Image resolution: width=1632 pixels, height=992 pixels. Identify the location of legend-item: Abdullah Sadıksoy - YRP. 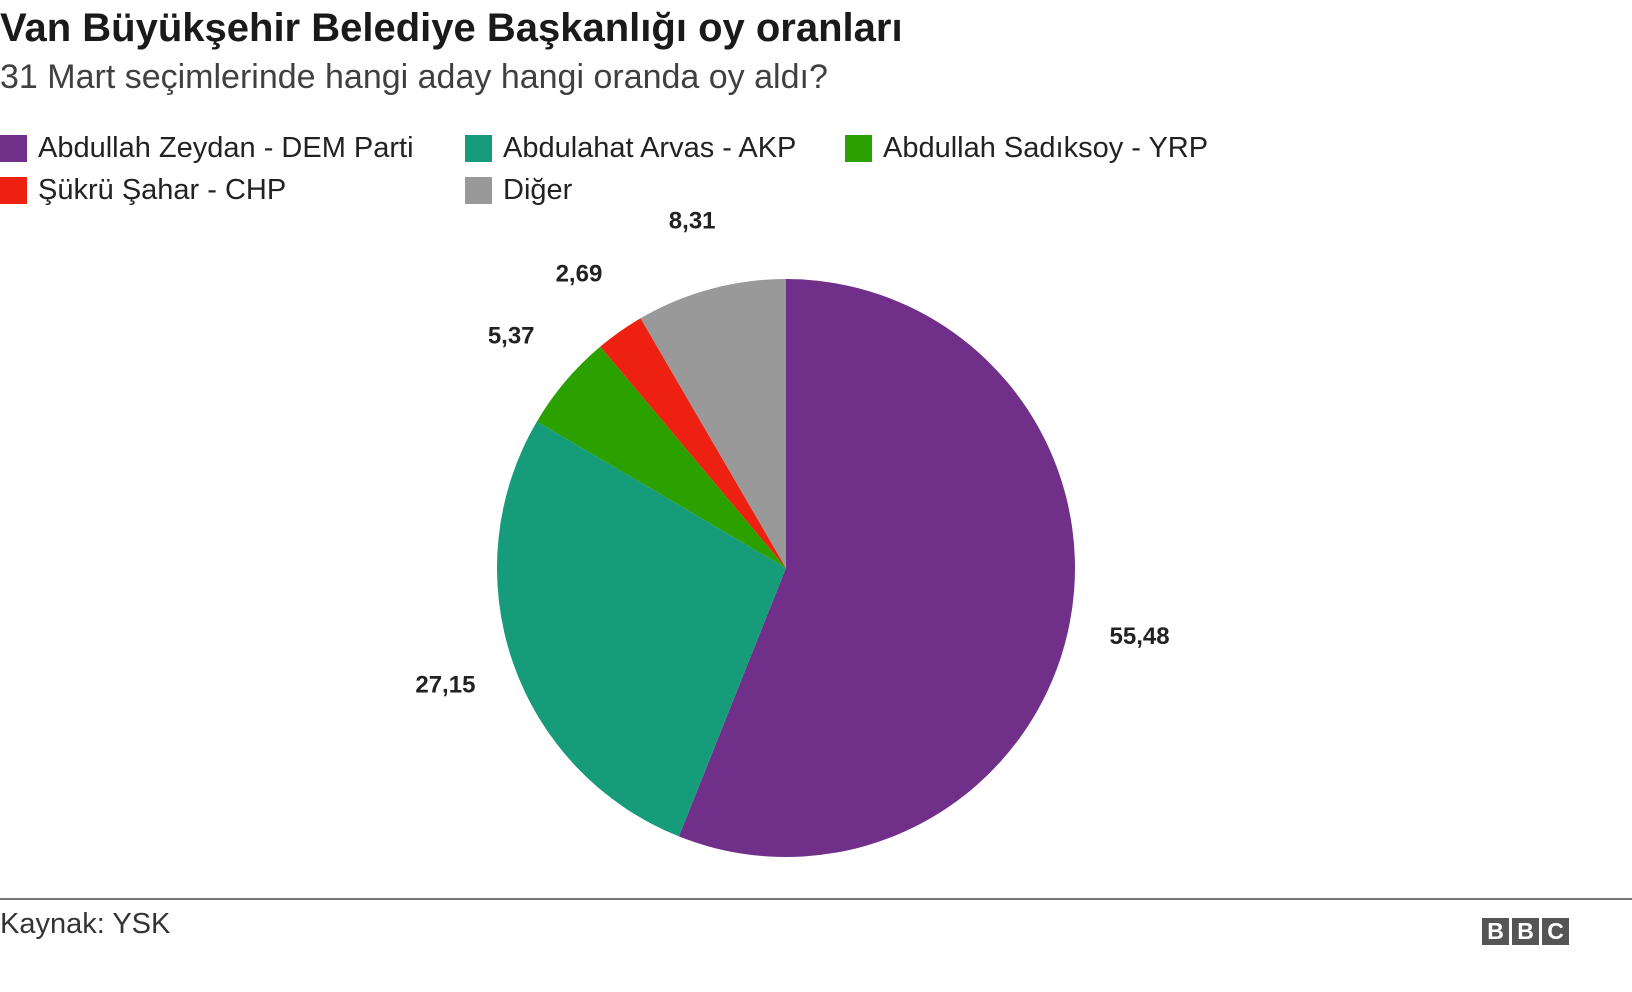
(1026, 148).